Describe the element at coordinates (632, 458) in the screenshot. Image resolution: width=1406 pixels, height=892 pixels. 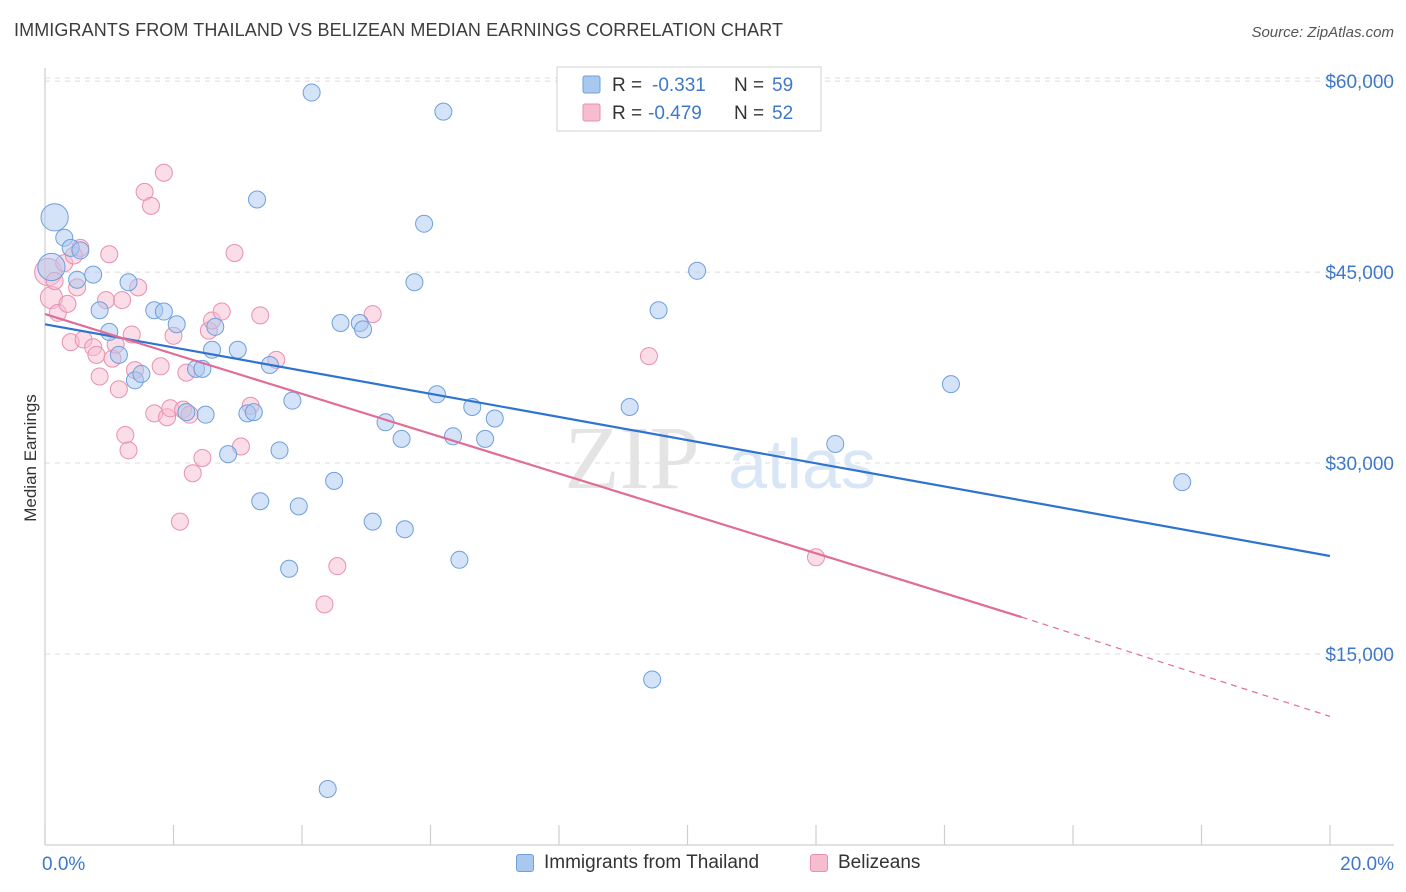
I see `watermark-zip: ZIP` at that location.